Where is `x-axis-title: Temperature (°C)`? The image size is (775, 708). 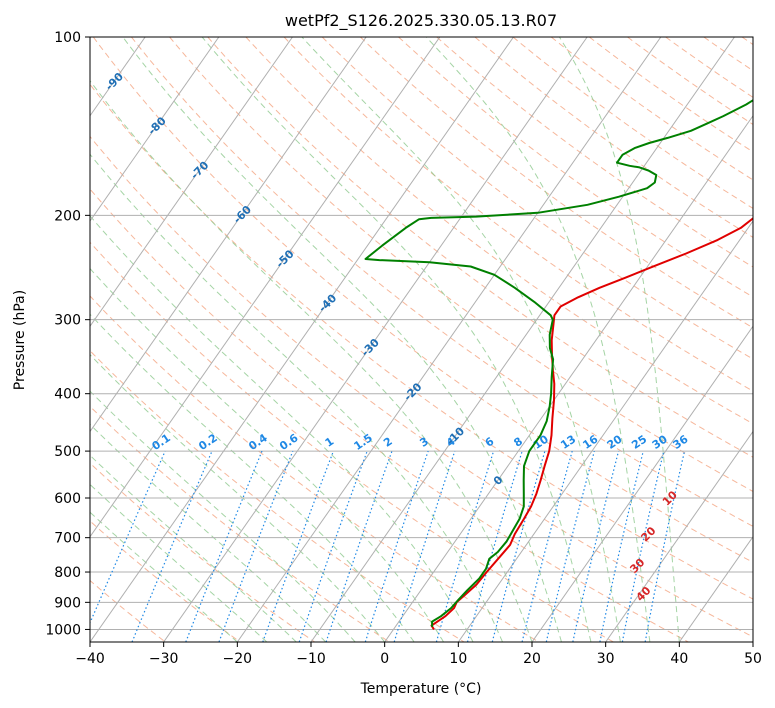 x-axis-title: Temperature (°C) is located at coordinates (421, 689).